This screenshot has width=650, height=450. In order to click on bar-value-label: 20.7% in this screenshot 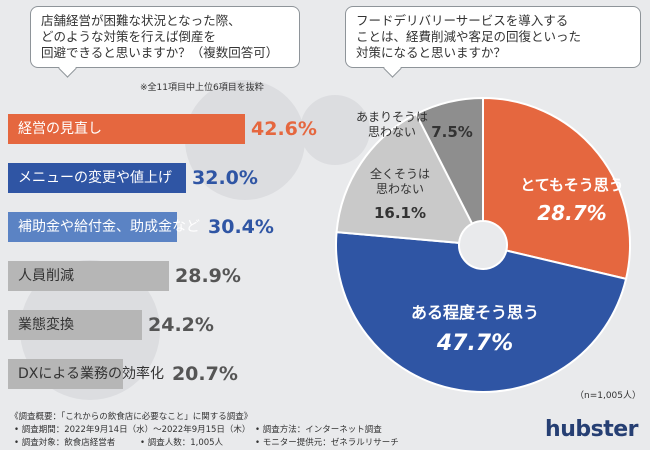, I will do `click(204, 374)`.